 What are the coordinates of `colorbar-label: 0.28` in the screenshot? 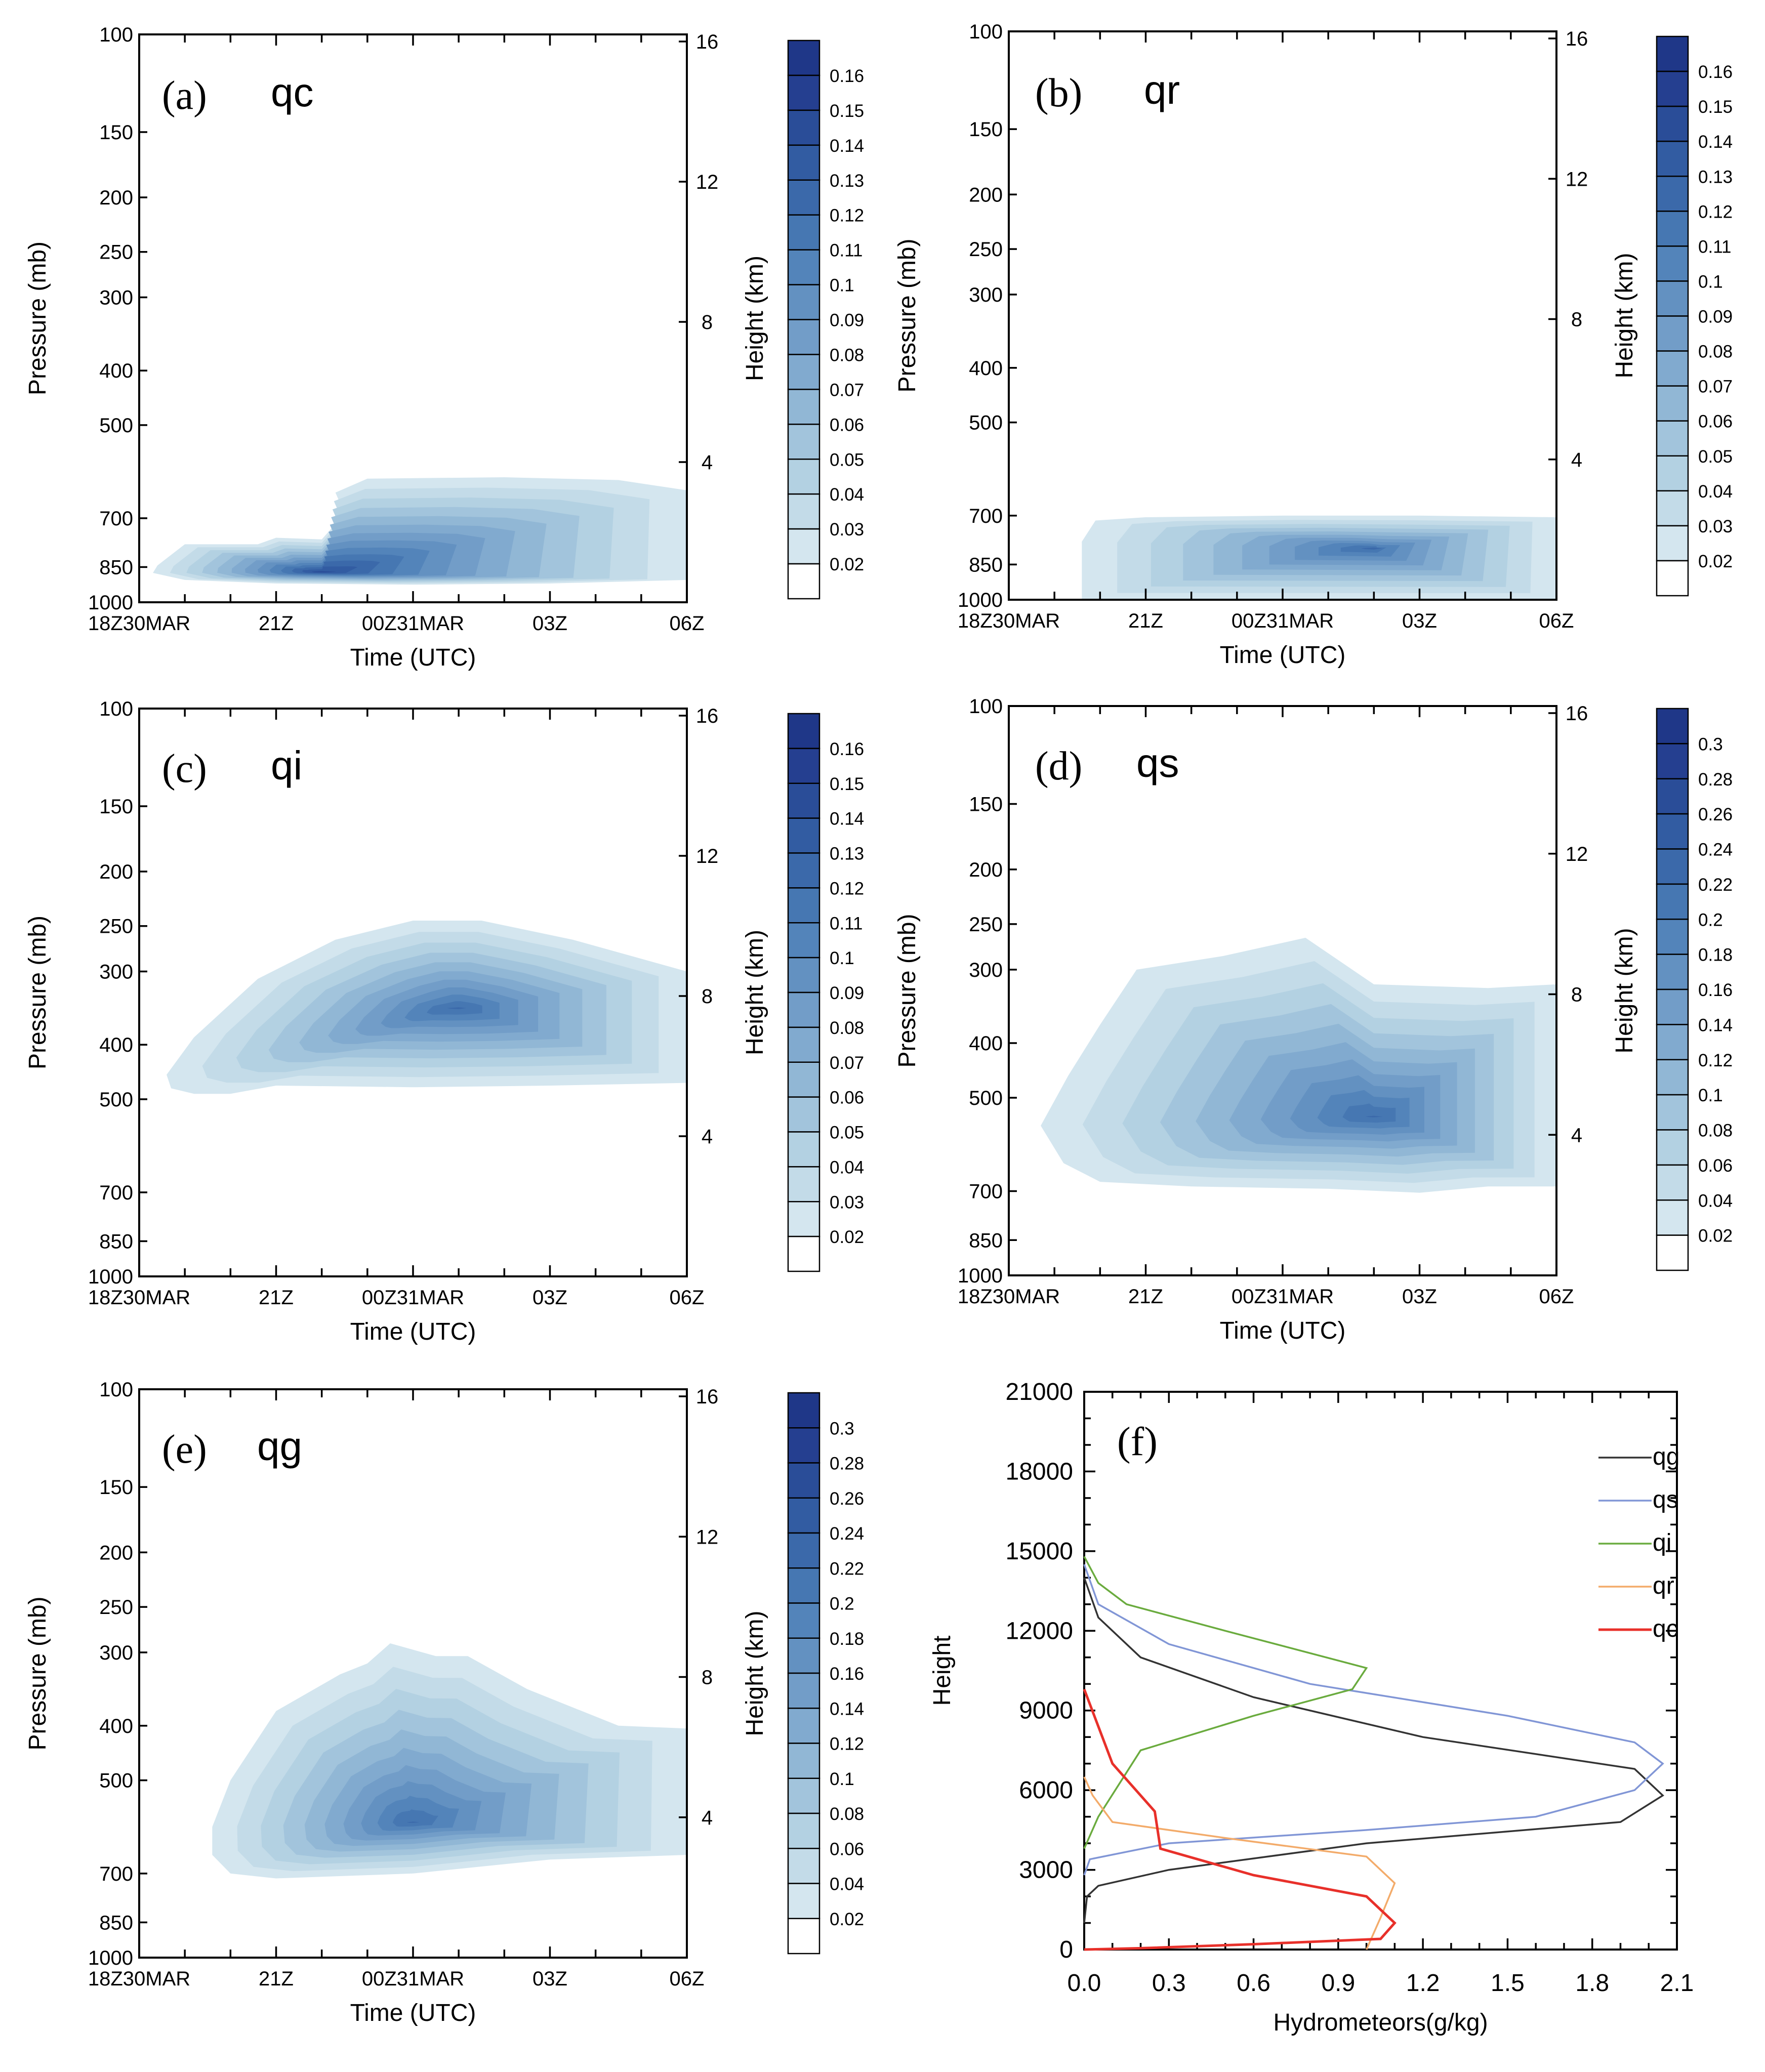 It's located at (847, 1464).